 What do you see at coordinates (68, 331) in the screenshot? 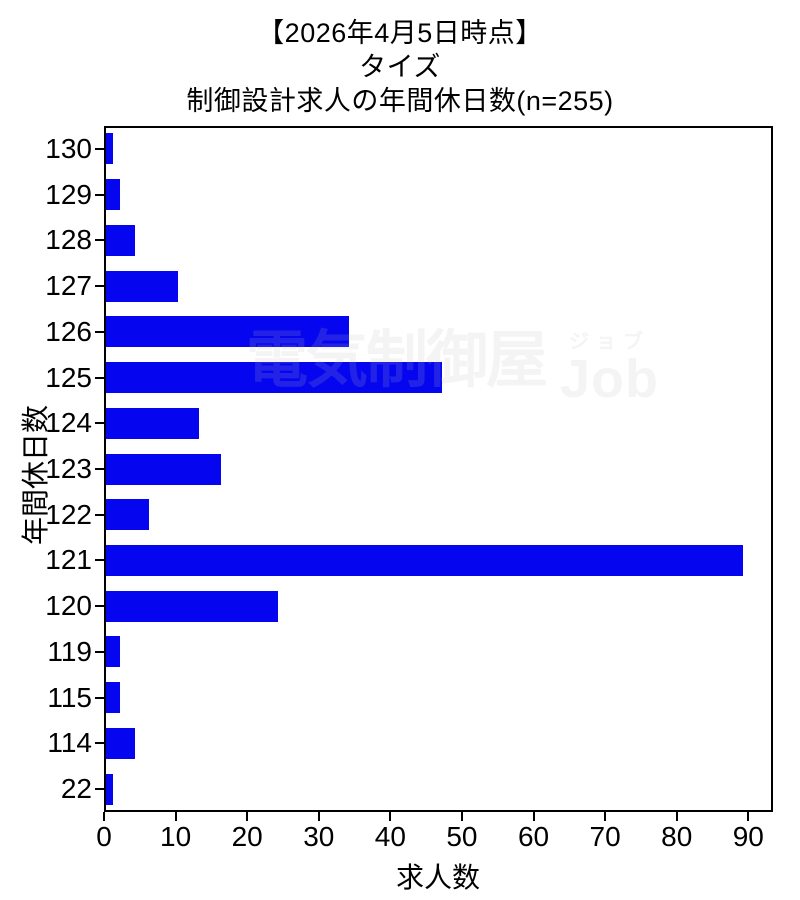
I see `y-tick-label-126: 126` at bounding box center [68, 331].